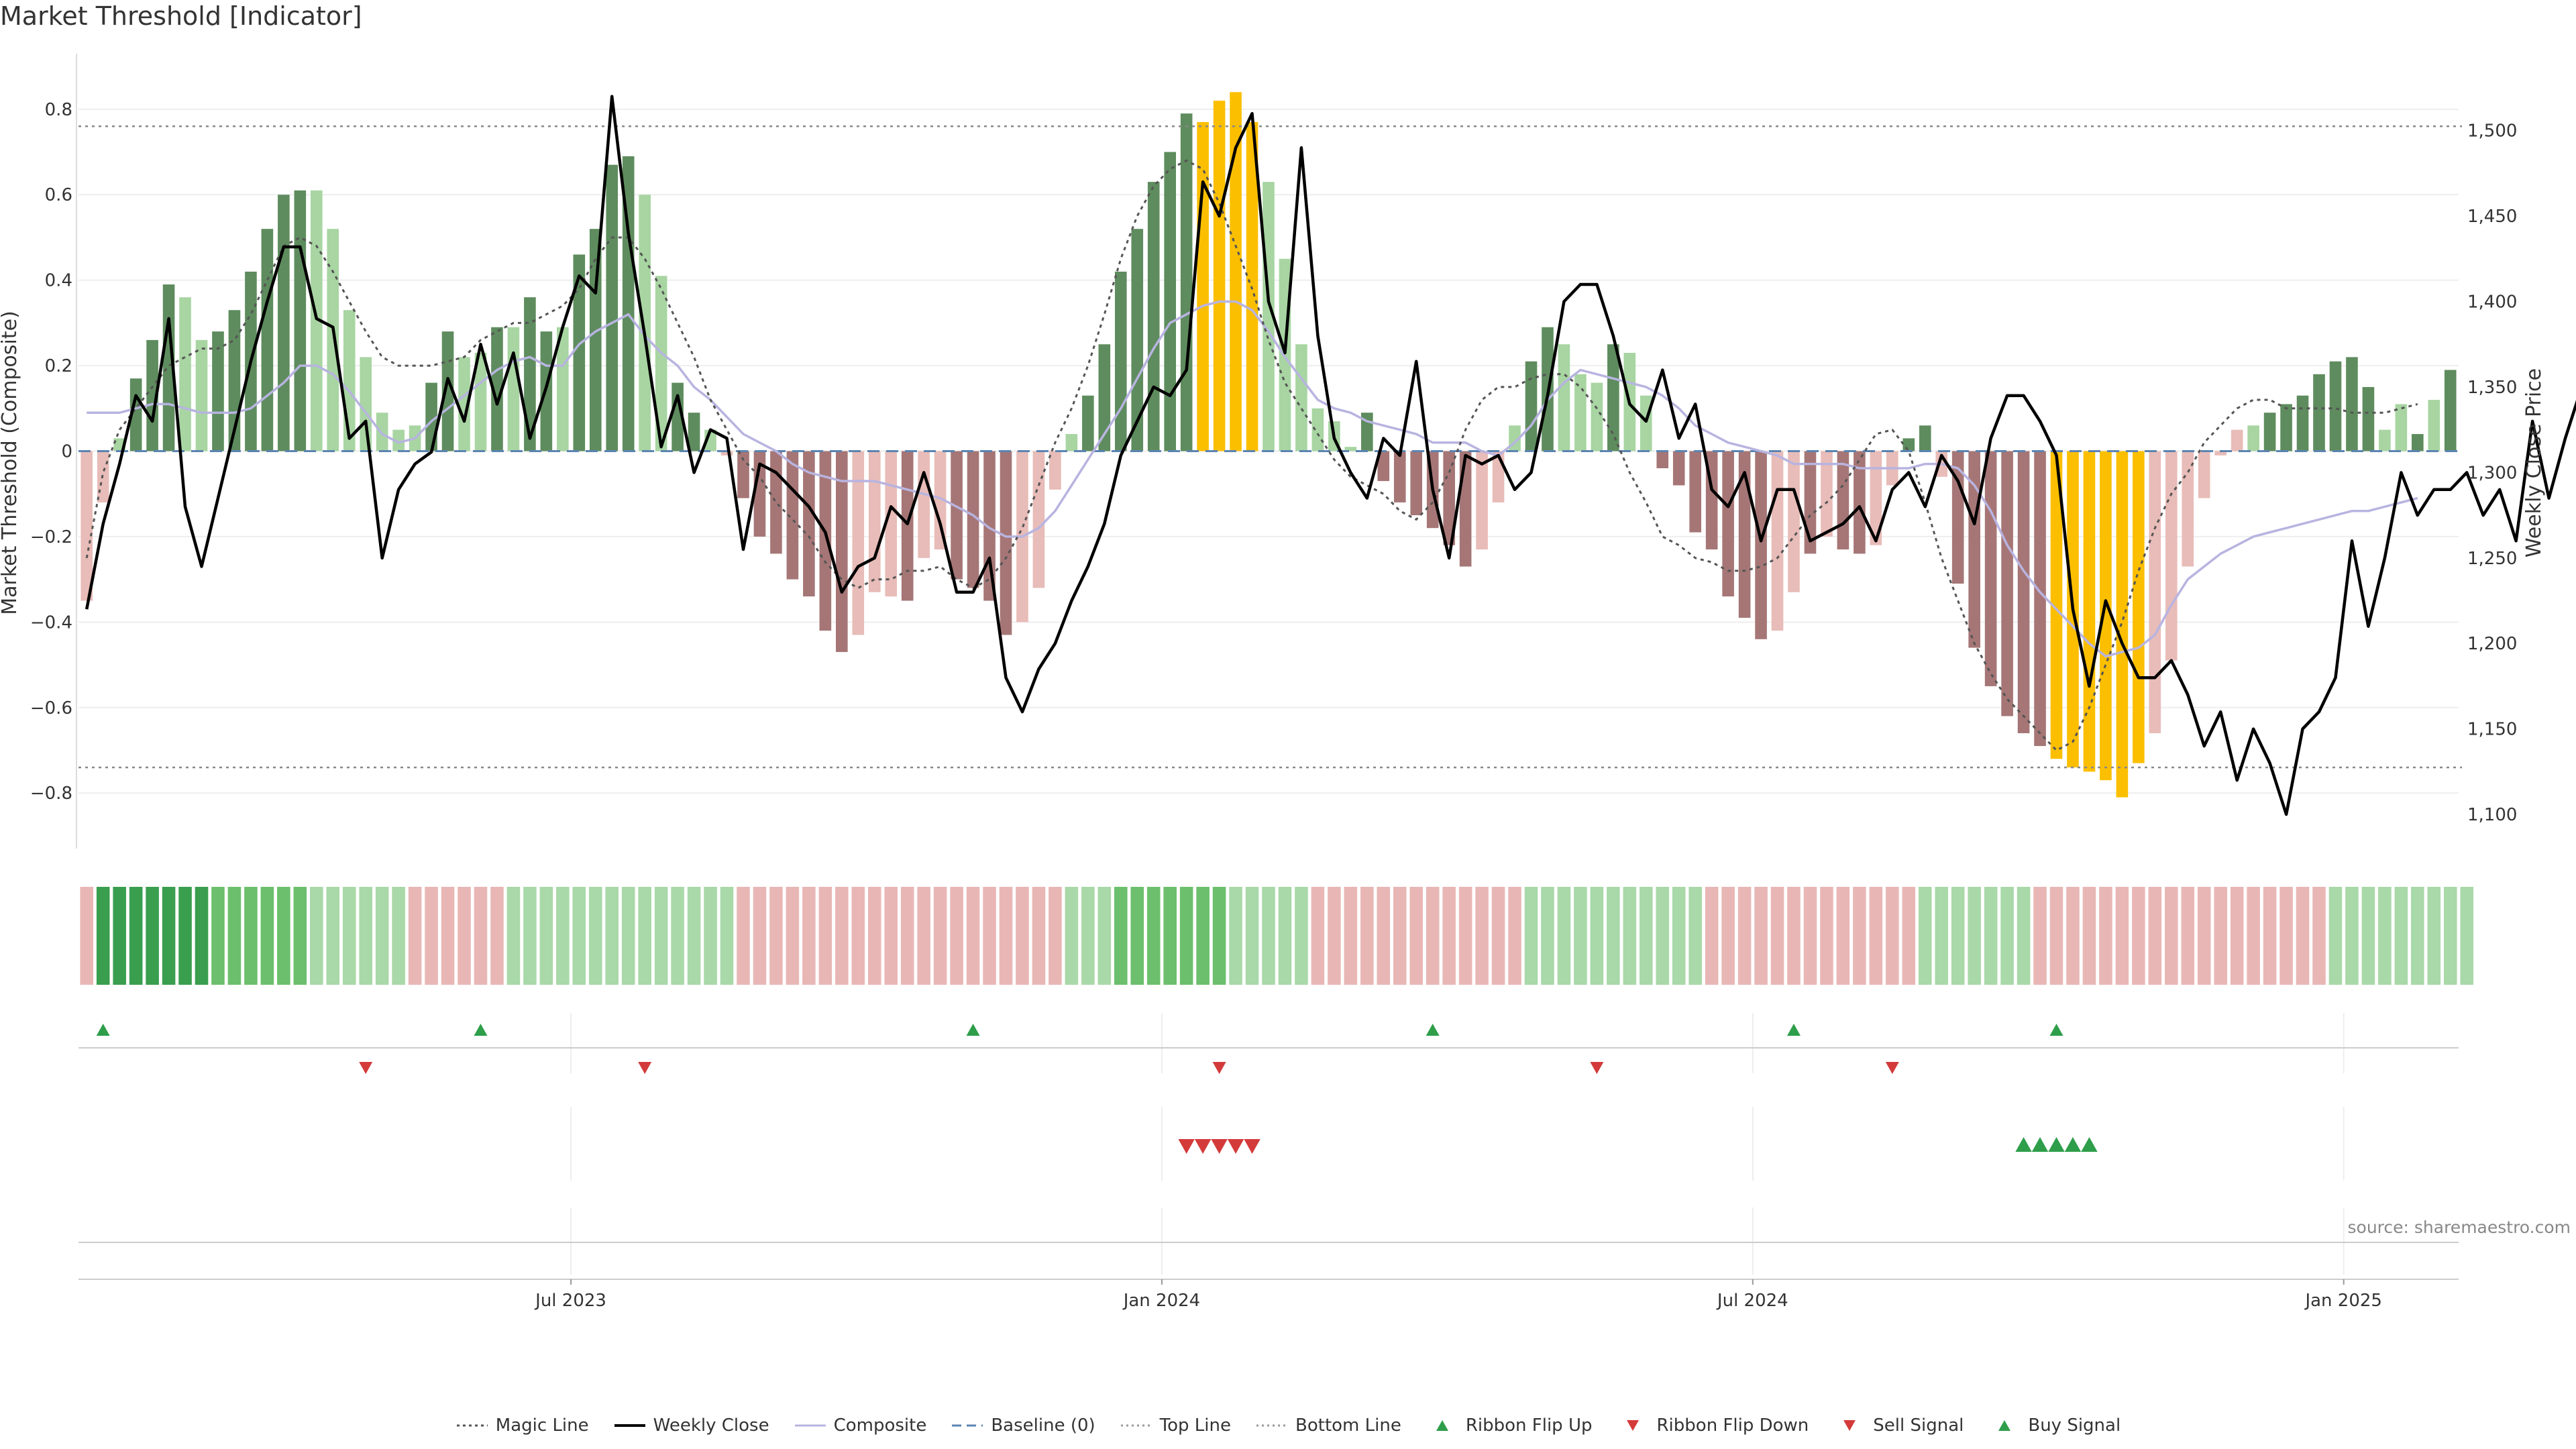 This screenshot has height=1449, width=2576. Describe the element at coordinates (58, 281) in the screenshot. I see `y-tick-label: 0.4` at that location.